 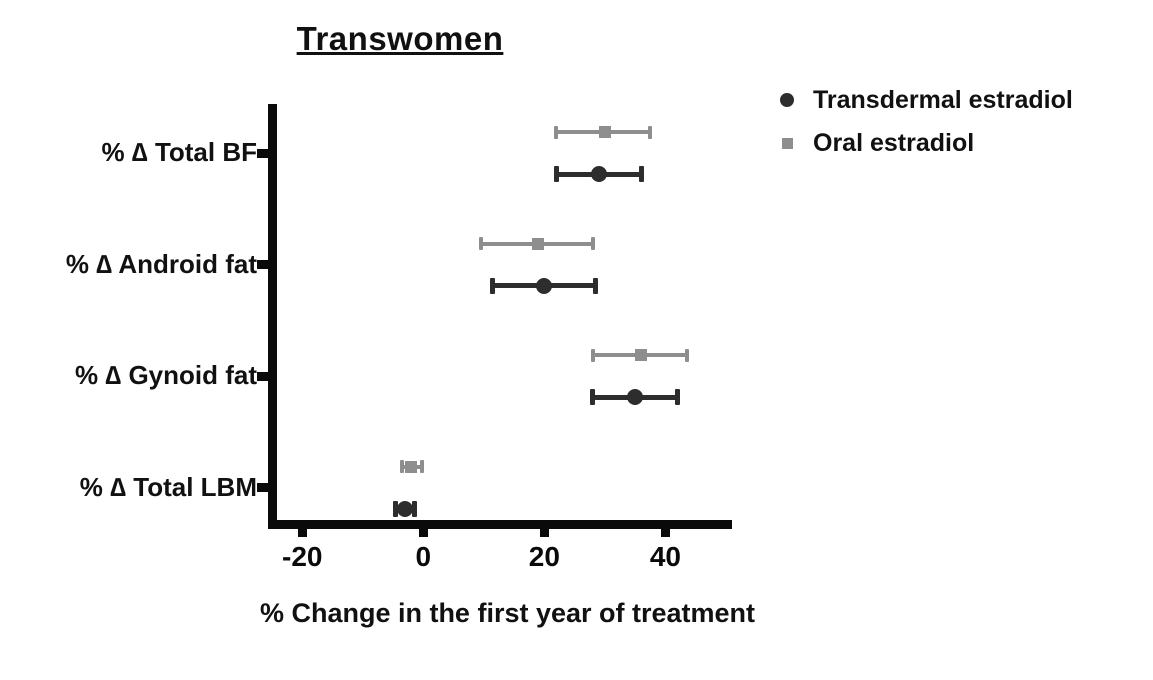 I want to click on x-axis-label: % Change in the first year of treatment, so click(x=507, y=613).